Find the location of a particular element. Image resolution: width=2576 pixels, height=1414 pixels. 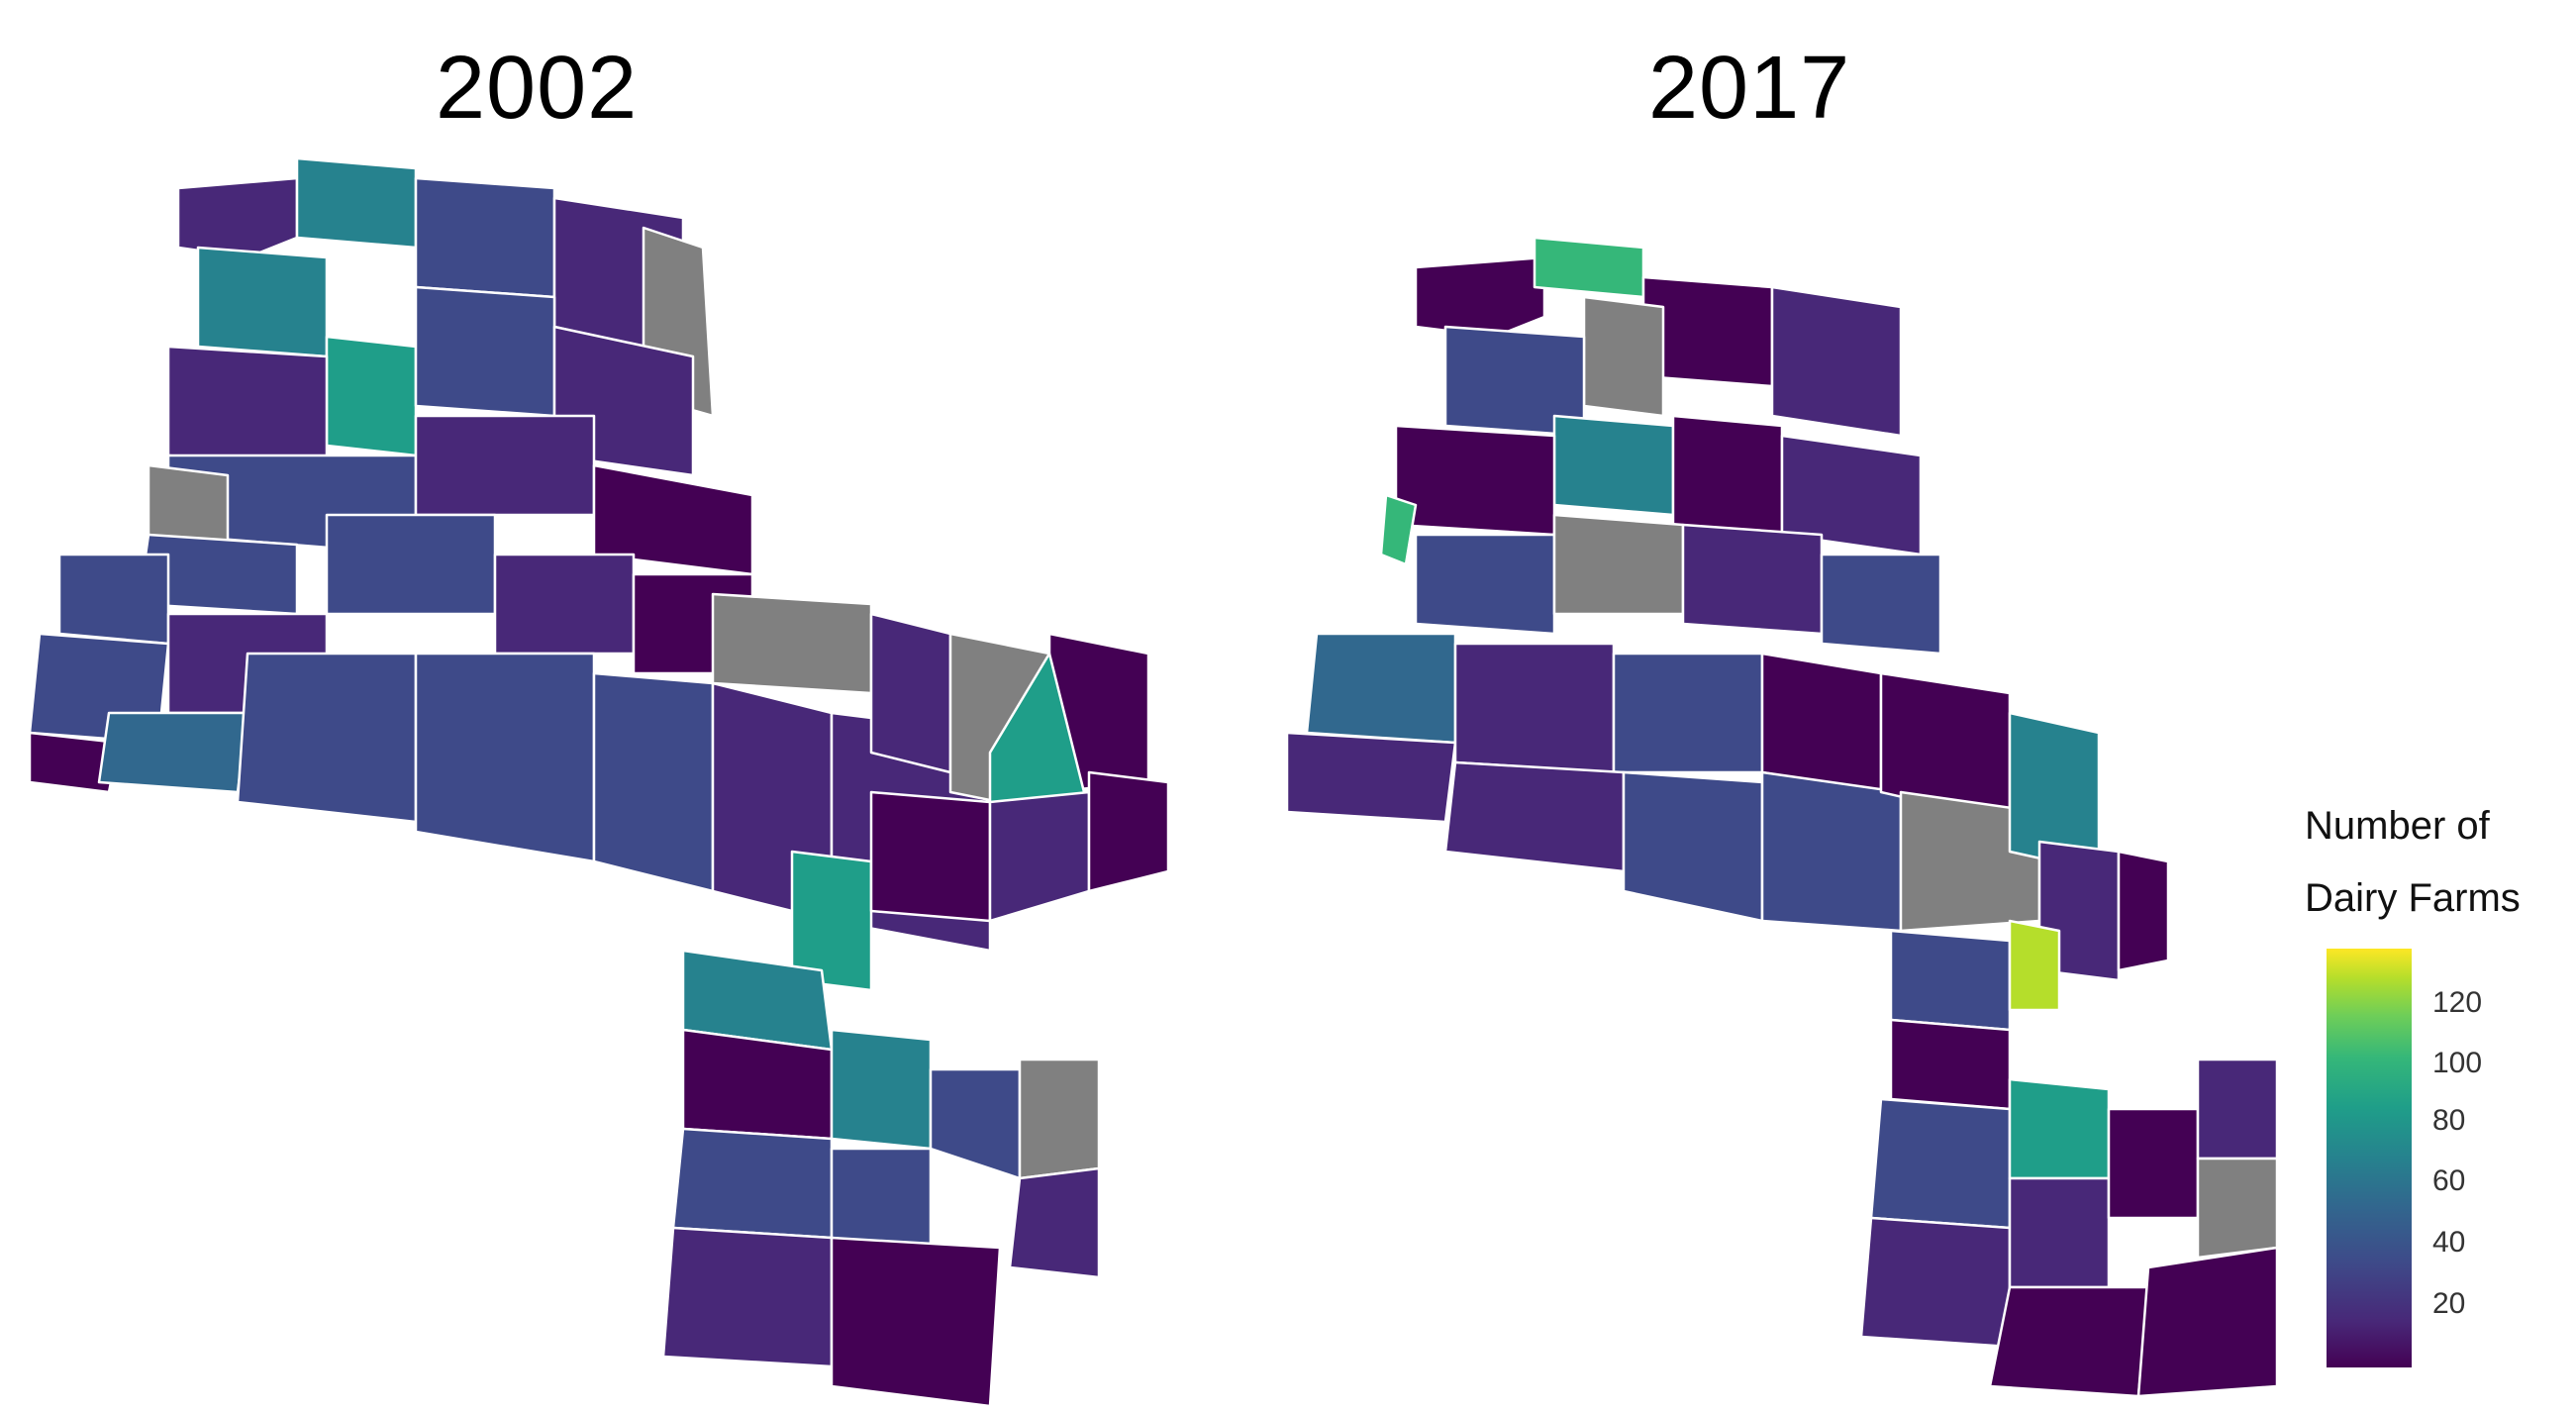

legend-tick-label: 40 is located at coordinates (2449, 1243).